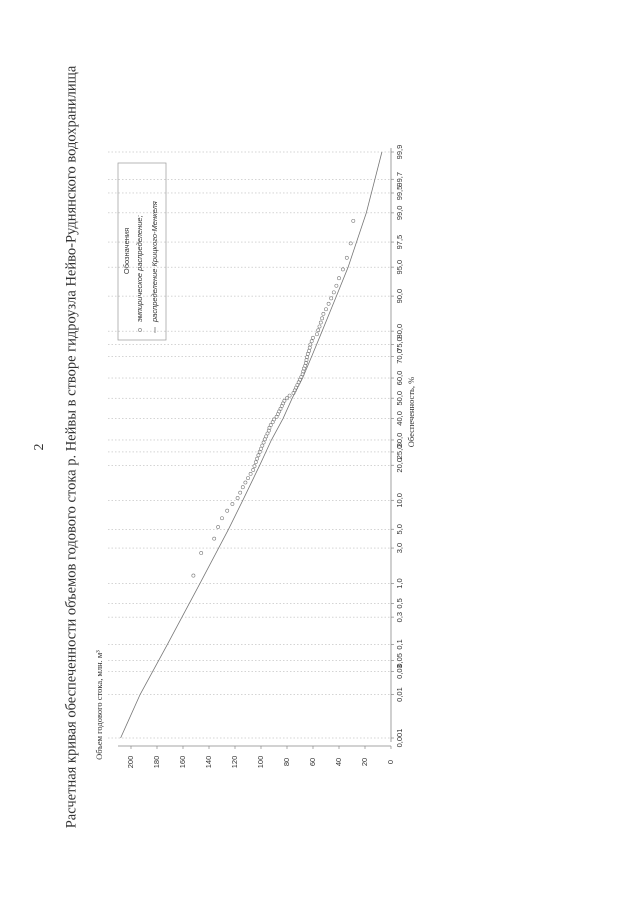 The height and width of the screenshot is (905, 640). What do you see at coordinates (139, 268) in the screenshot?
I see `legend-label: эмпирическое распределение;` at bounding box center [139, 268].